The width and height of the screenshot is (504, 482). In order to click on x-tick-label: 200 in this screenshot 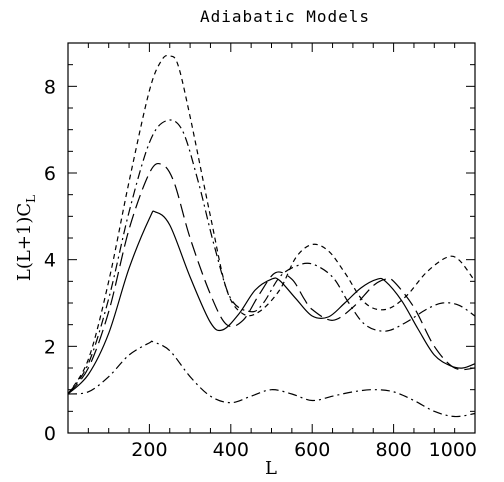, I will do `click(149, 450)`.